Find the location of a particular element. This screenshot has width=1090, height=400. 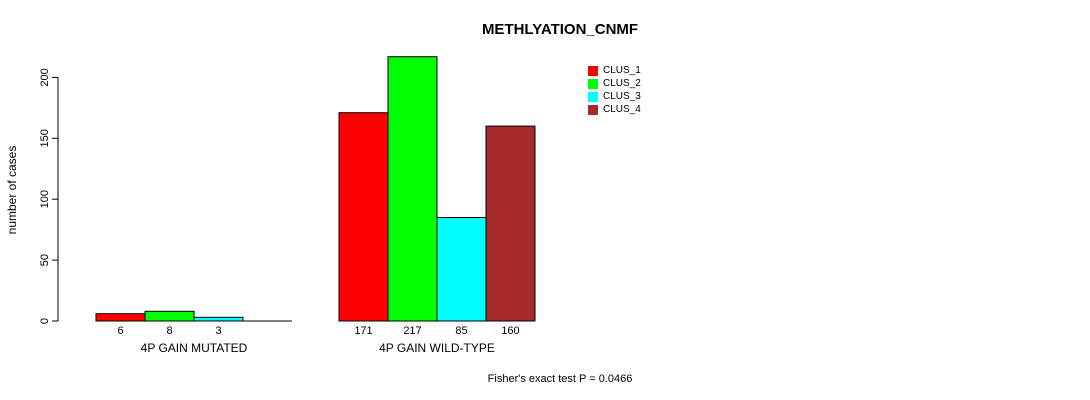

legend-label: CLUS_3 is located at coordinates (622, 96).